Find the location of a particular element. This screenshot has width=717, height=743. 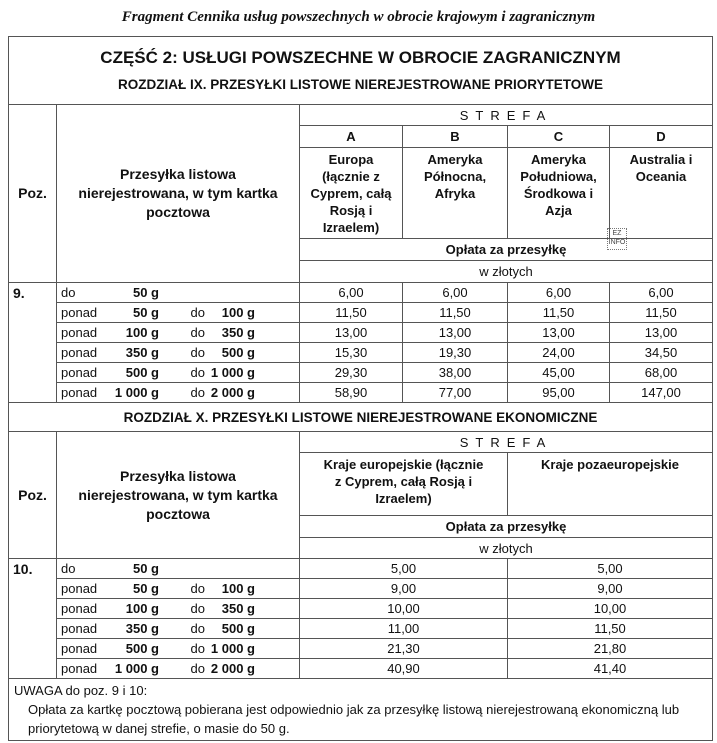

price-cell: 21,80 is located at coordinates (610, 648).